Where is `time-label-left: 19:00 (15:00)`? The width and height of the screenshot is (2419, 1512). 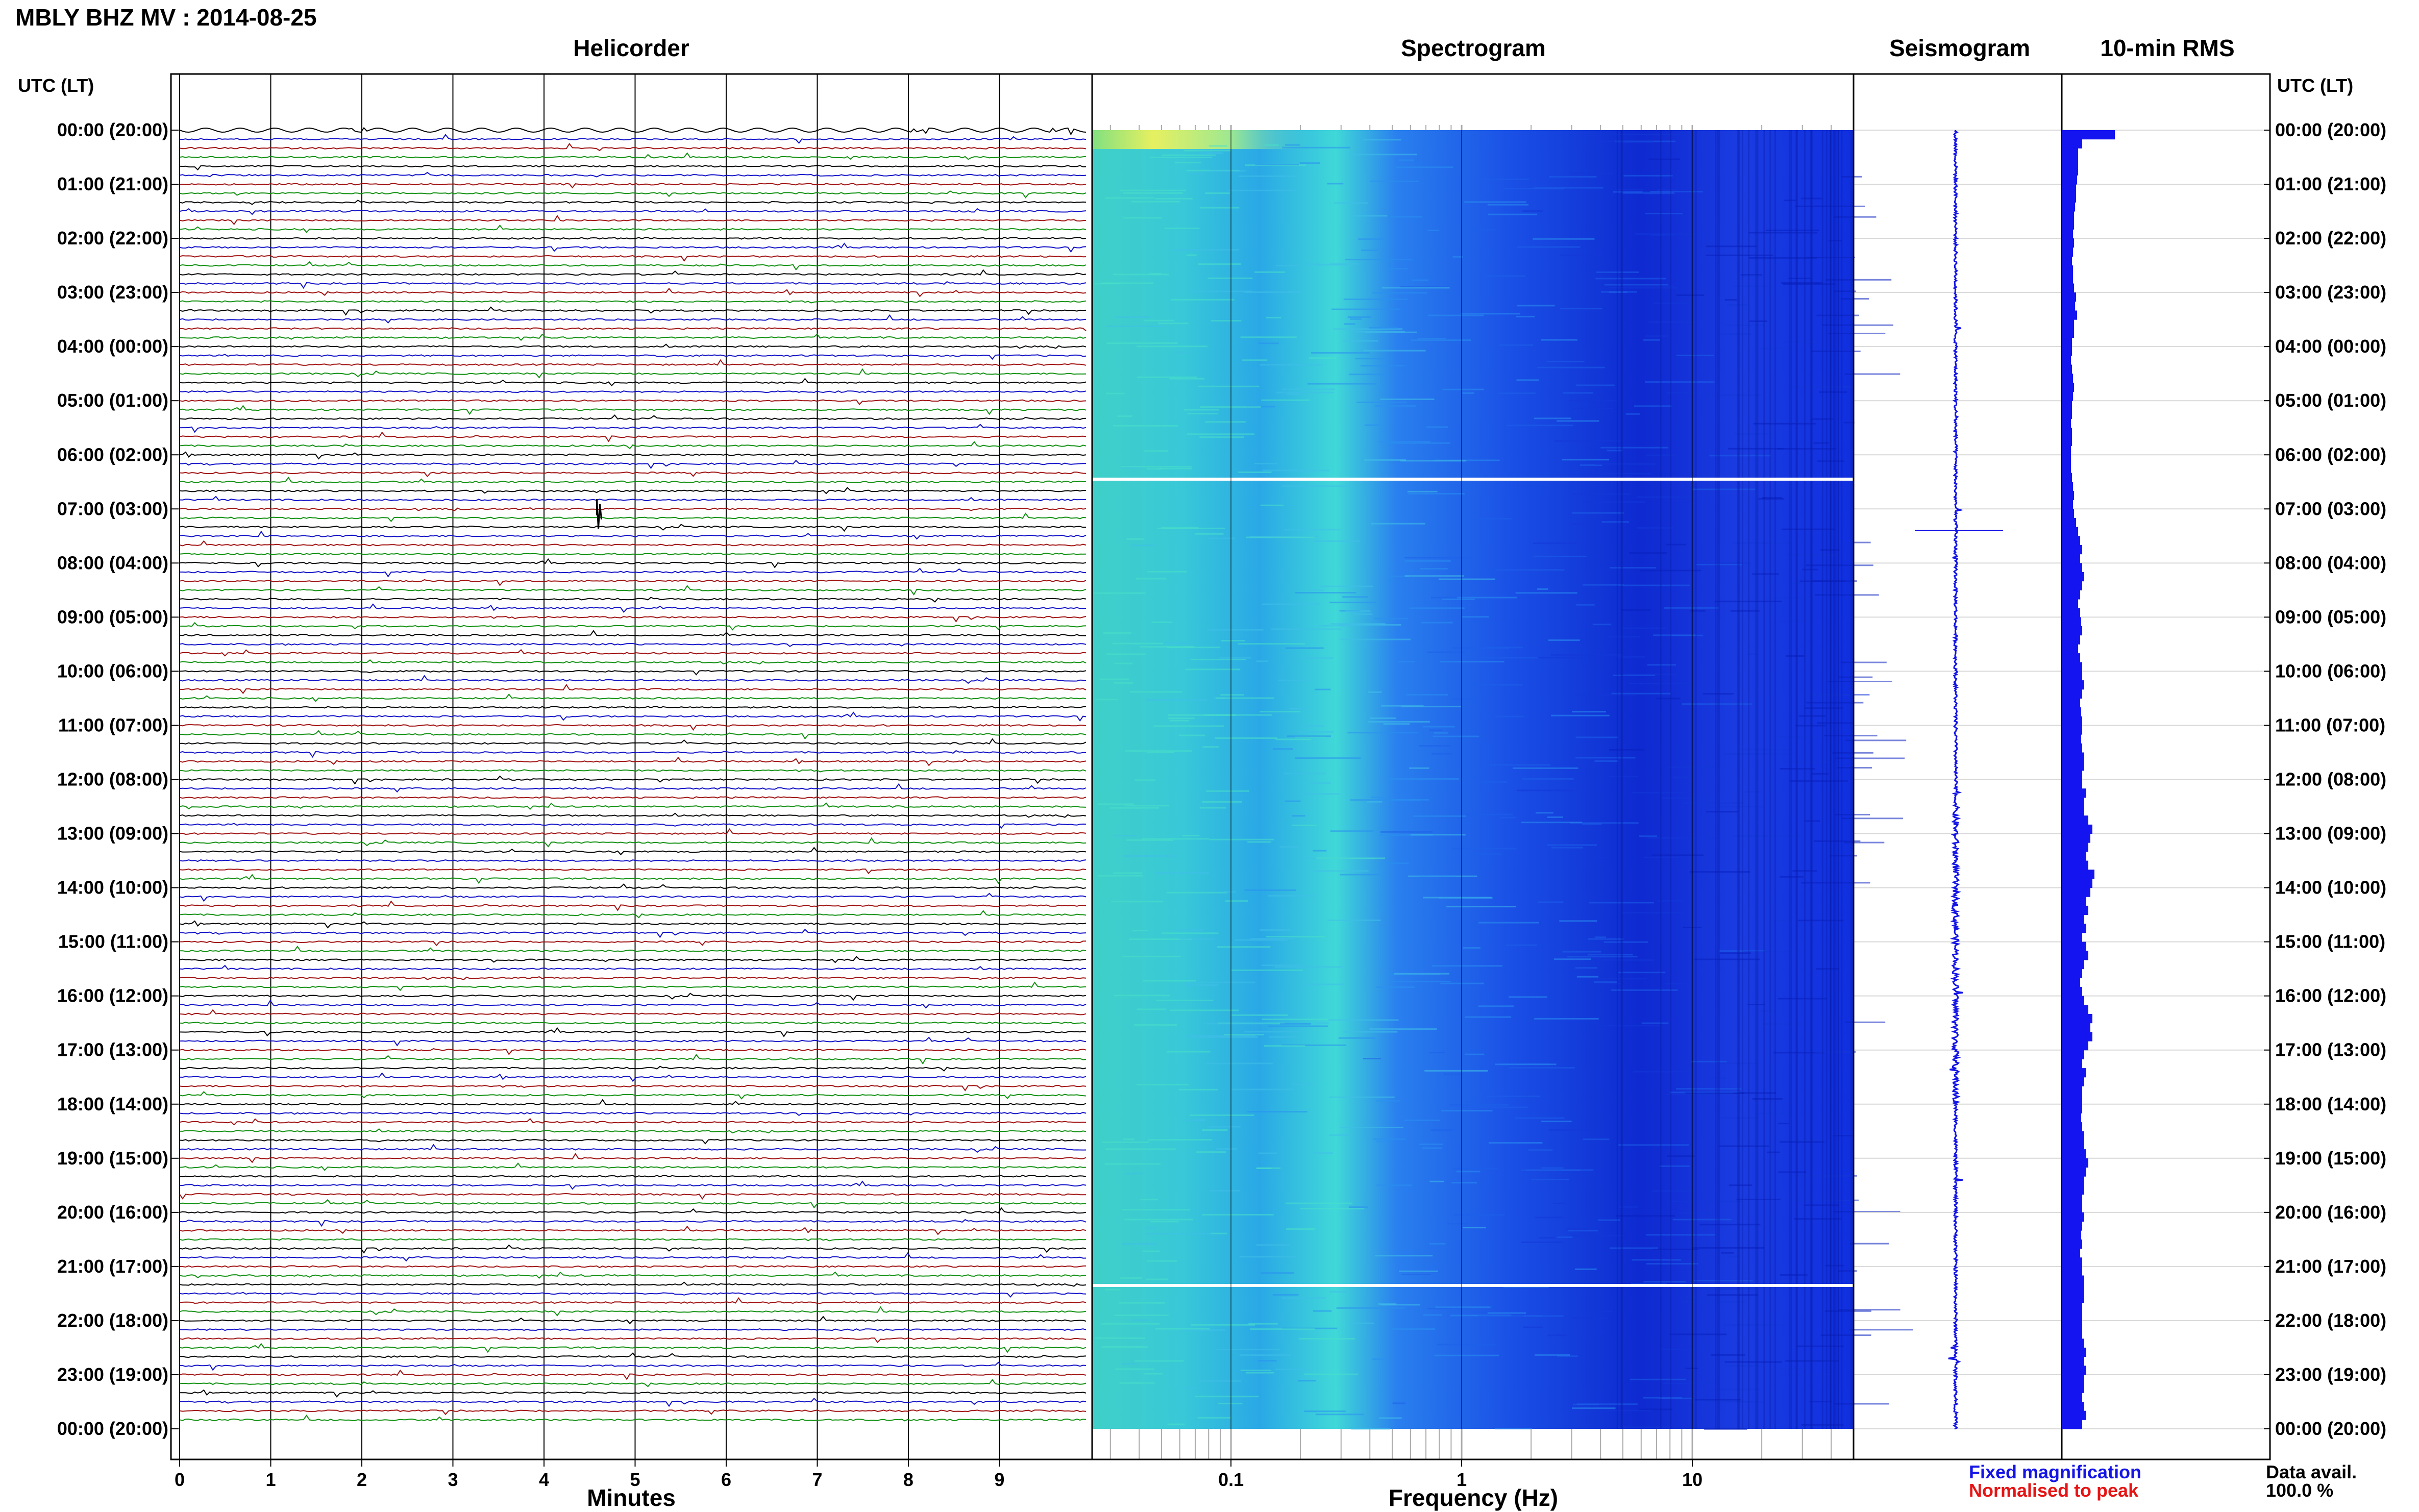 time-label-left: 19:00 (15:00) is located at coordinates (112, 1158).